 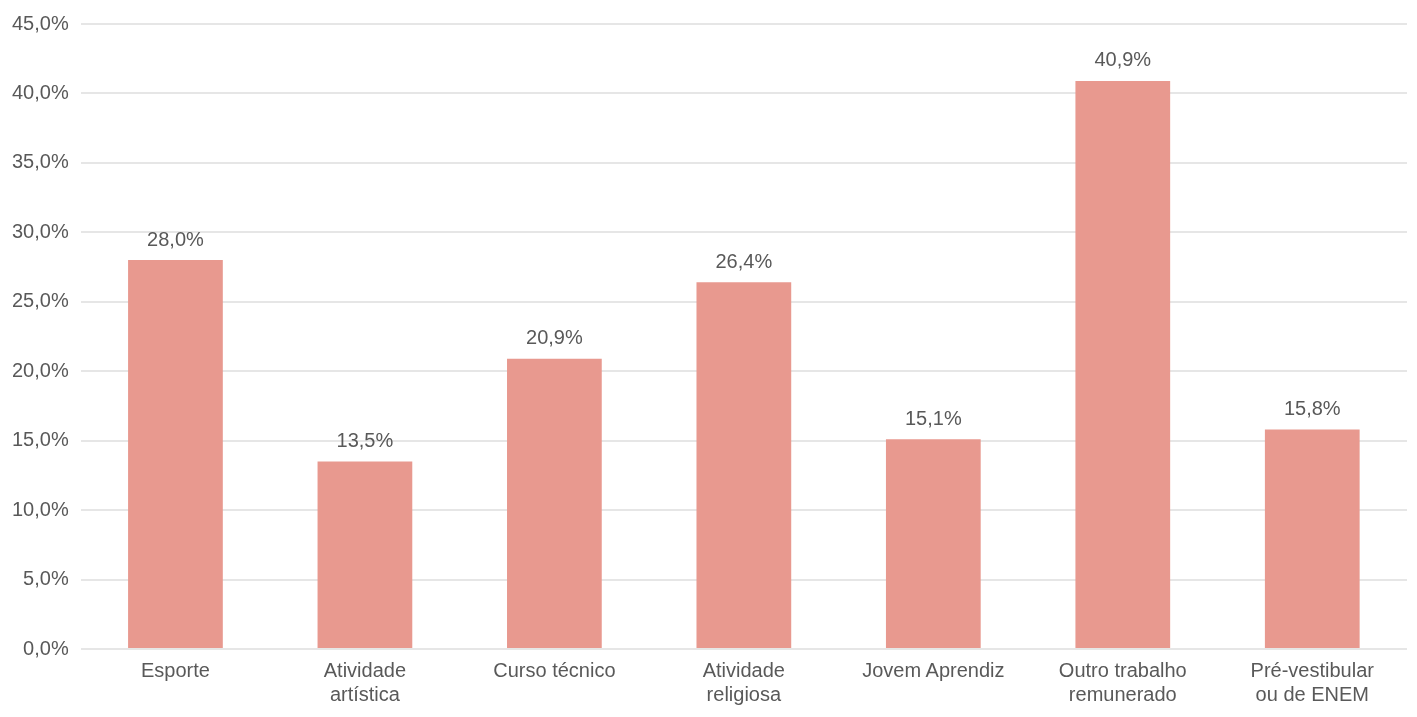 I want to click on x-tick-label: Atividade religiosa, so click(x=743, y=681).